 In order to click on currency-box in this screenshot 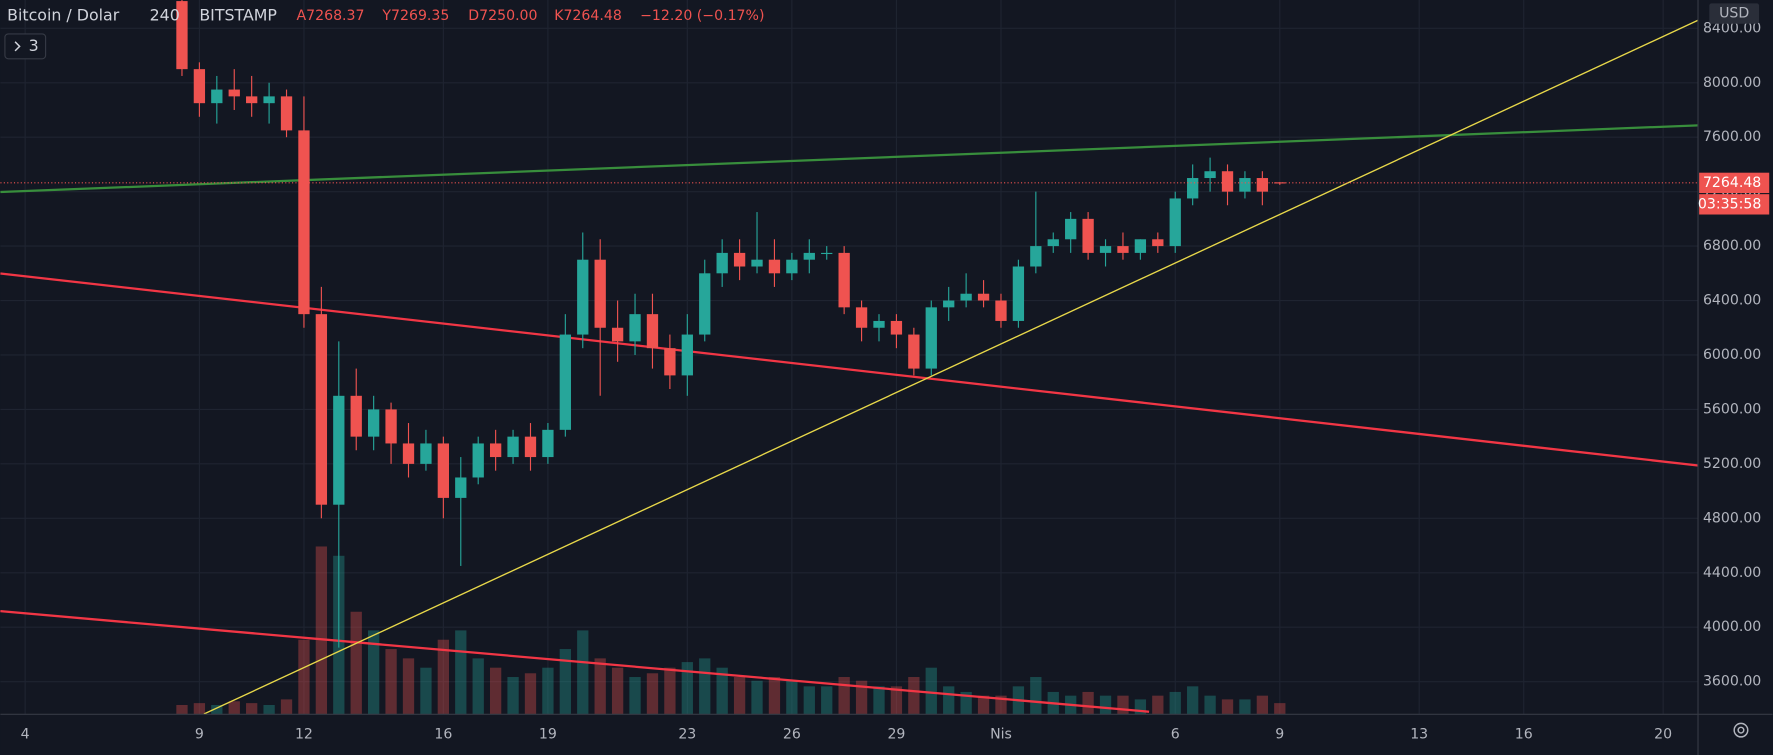, I will do `click(1734, 13)`.